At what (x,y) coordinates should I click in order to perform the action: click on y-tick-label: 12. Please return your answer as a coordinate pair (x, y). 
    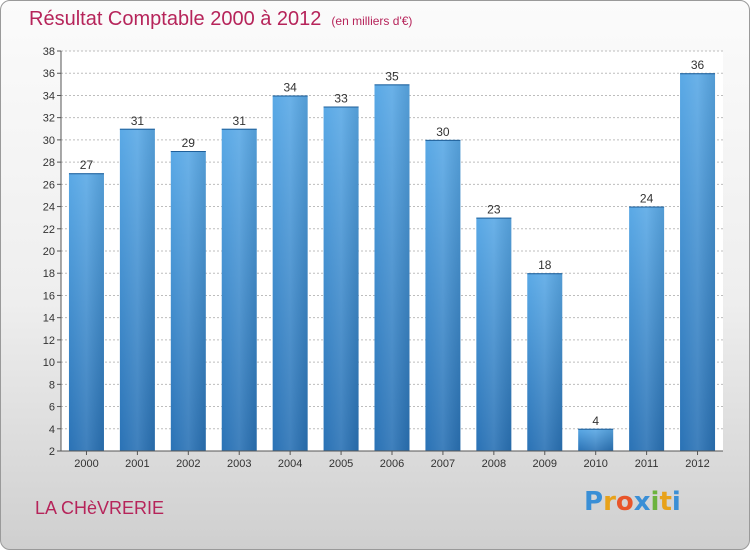
    Looking at the image, I should click on (49, 341).